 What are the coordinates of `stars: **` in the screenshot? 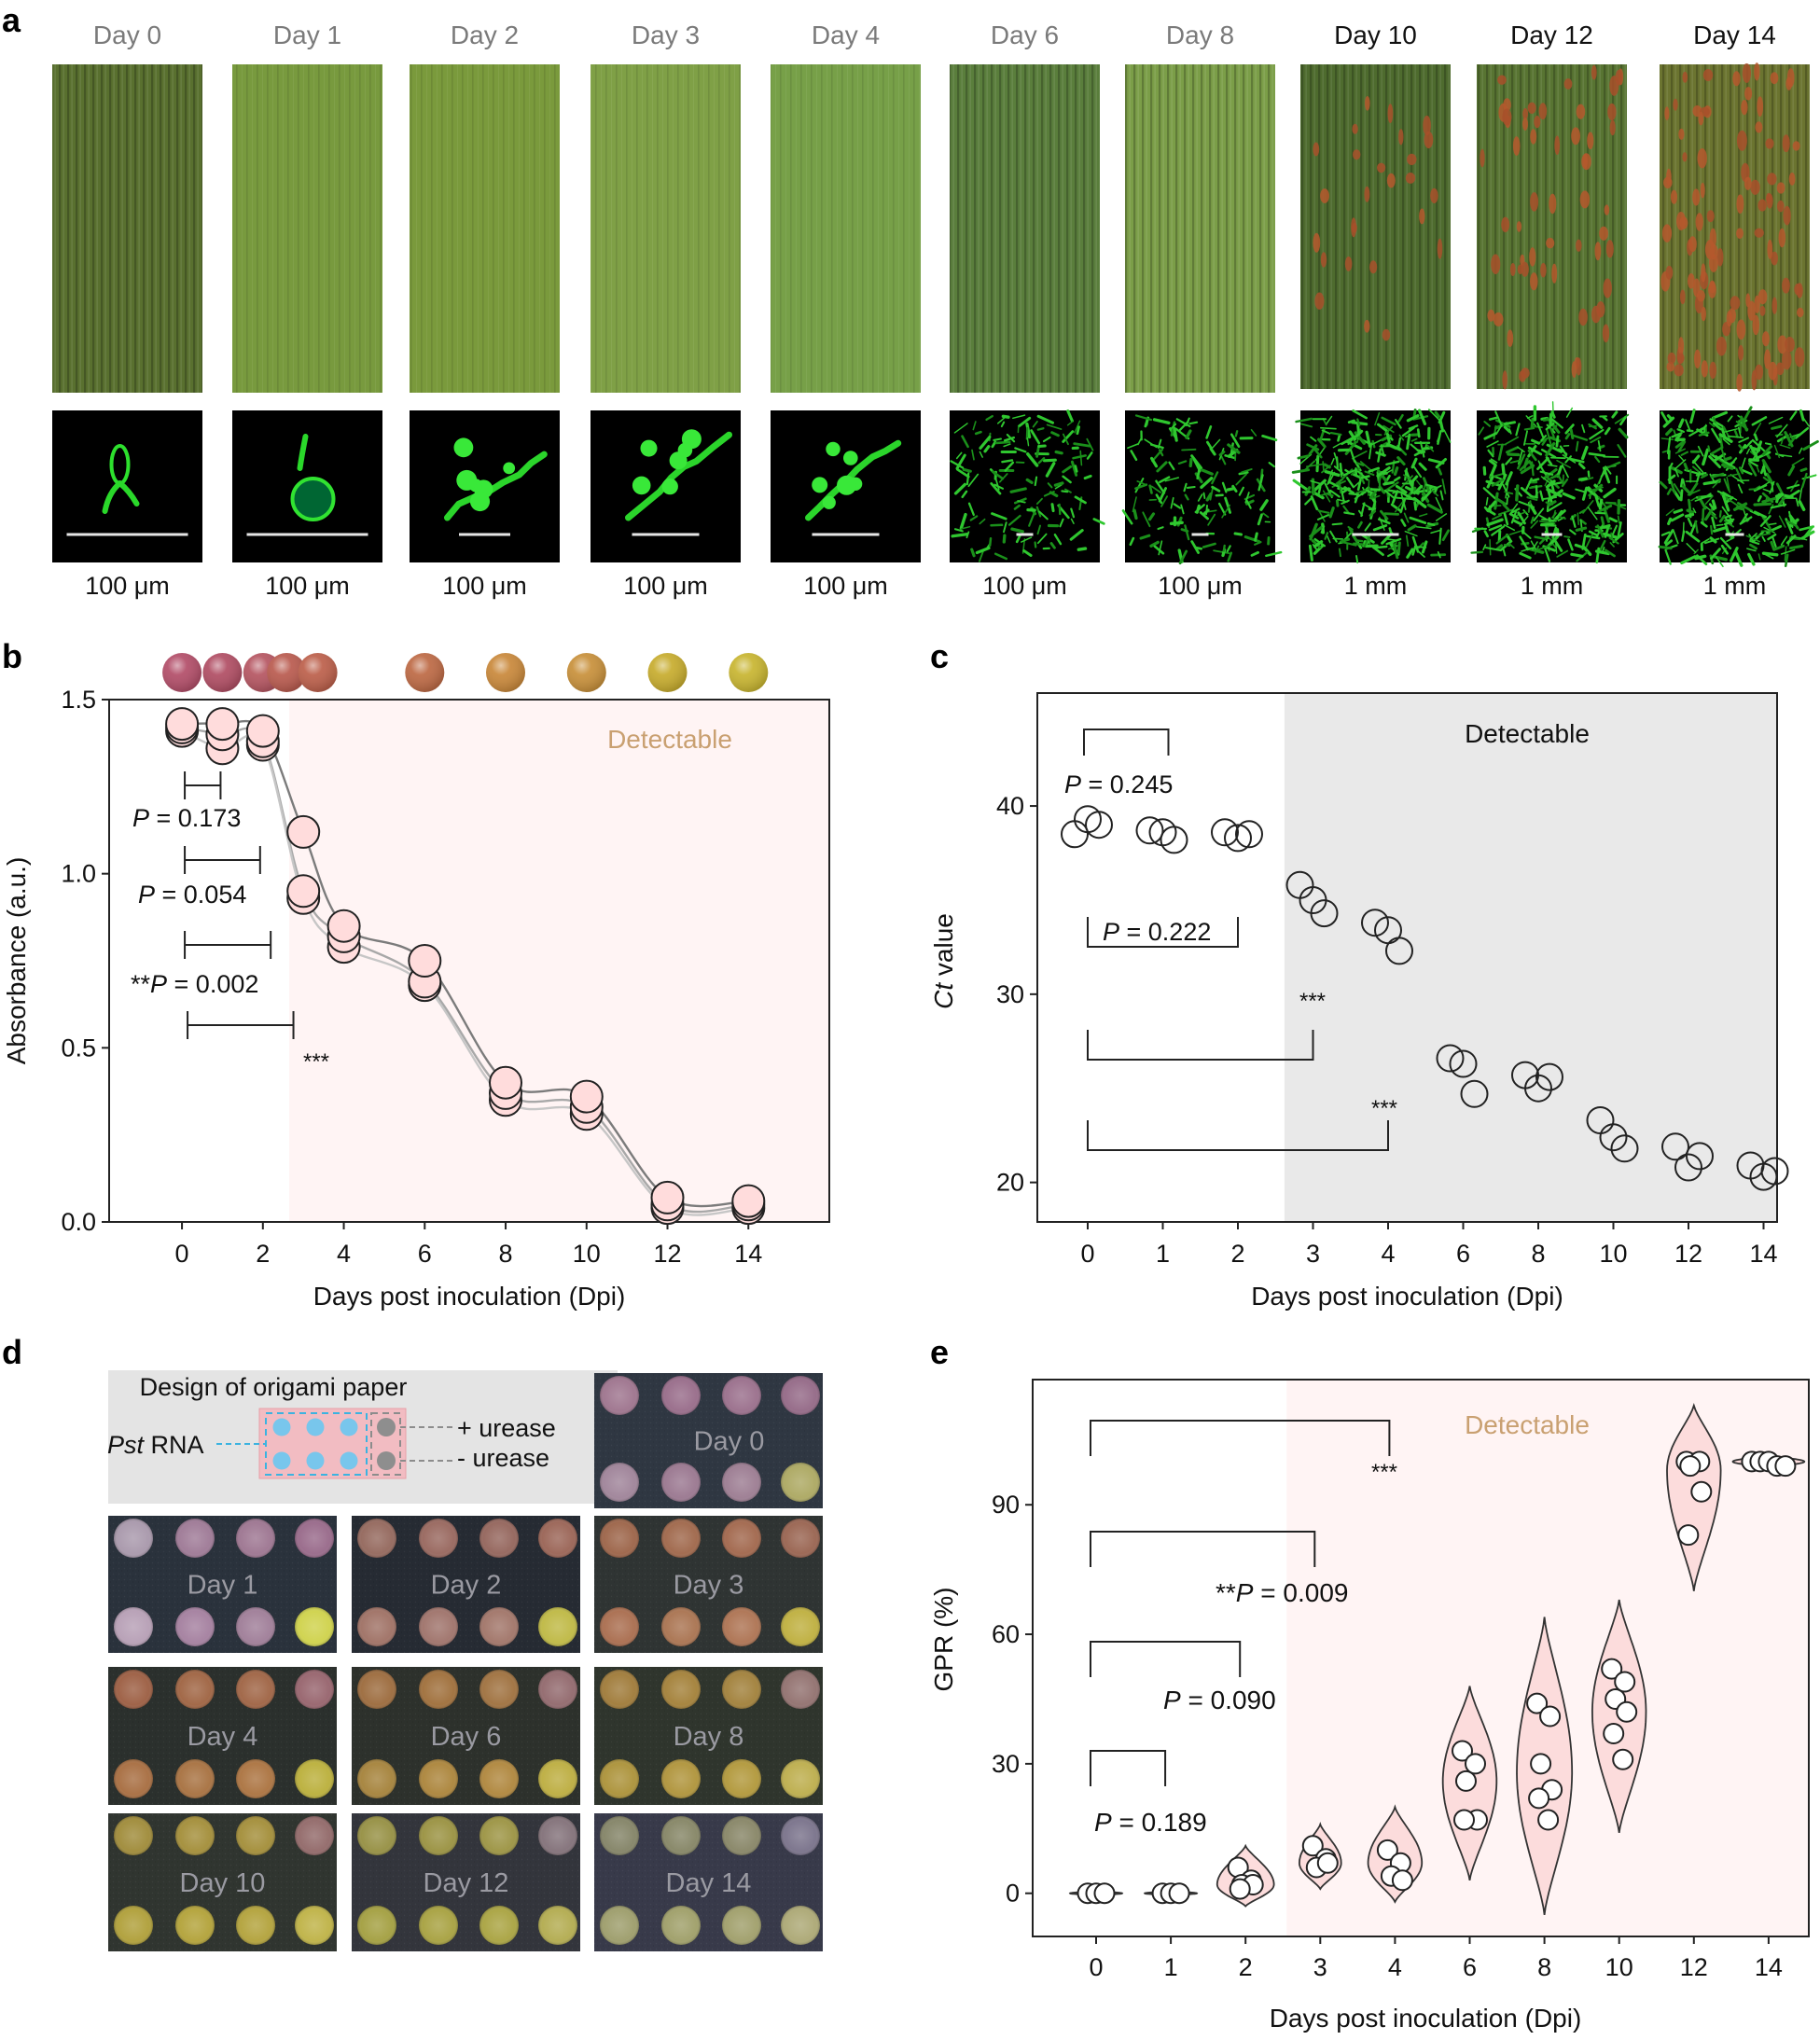 It's located at (141, 984).